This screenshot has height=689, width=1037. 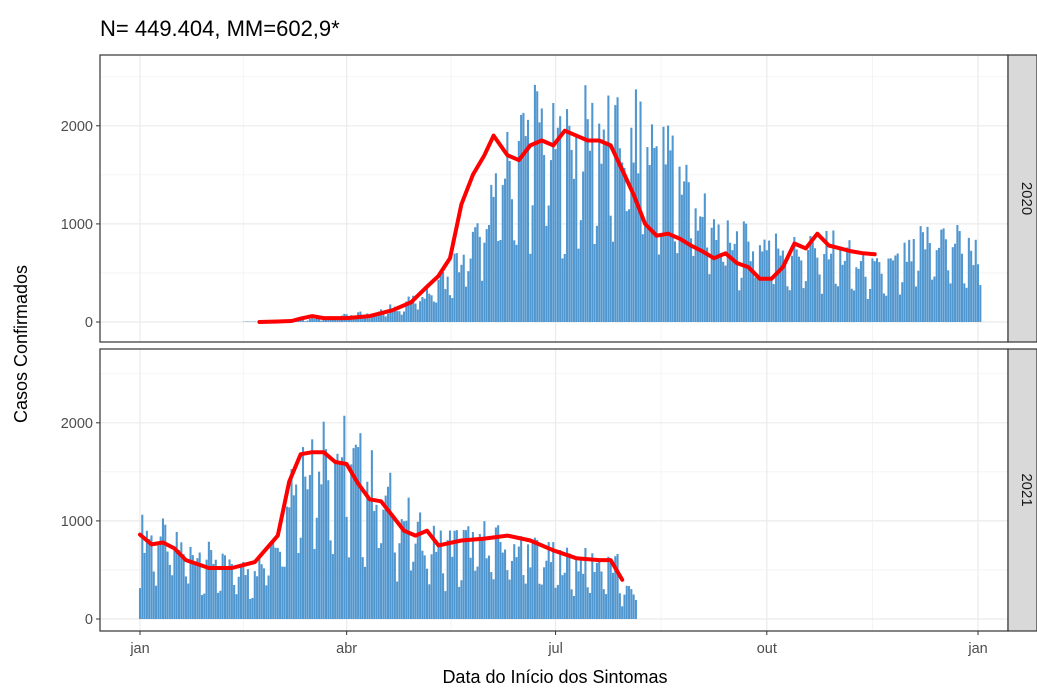 I want to click on y-tick-label: 2000, so click(x=77, y=424).